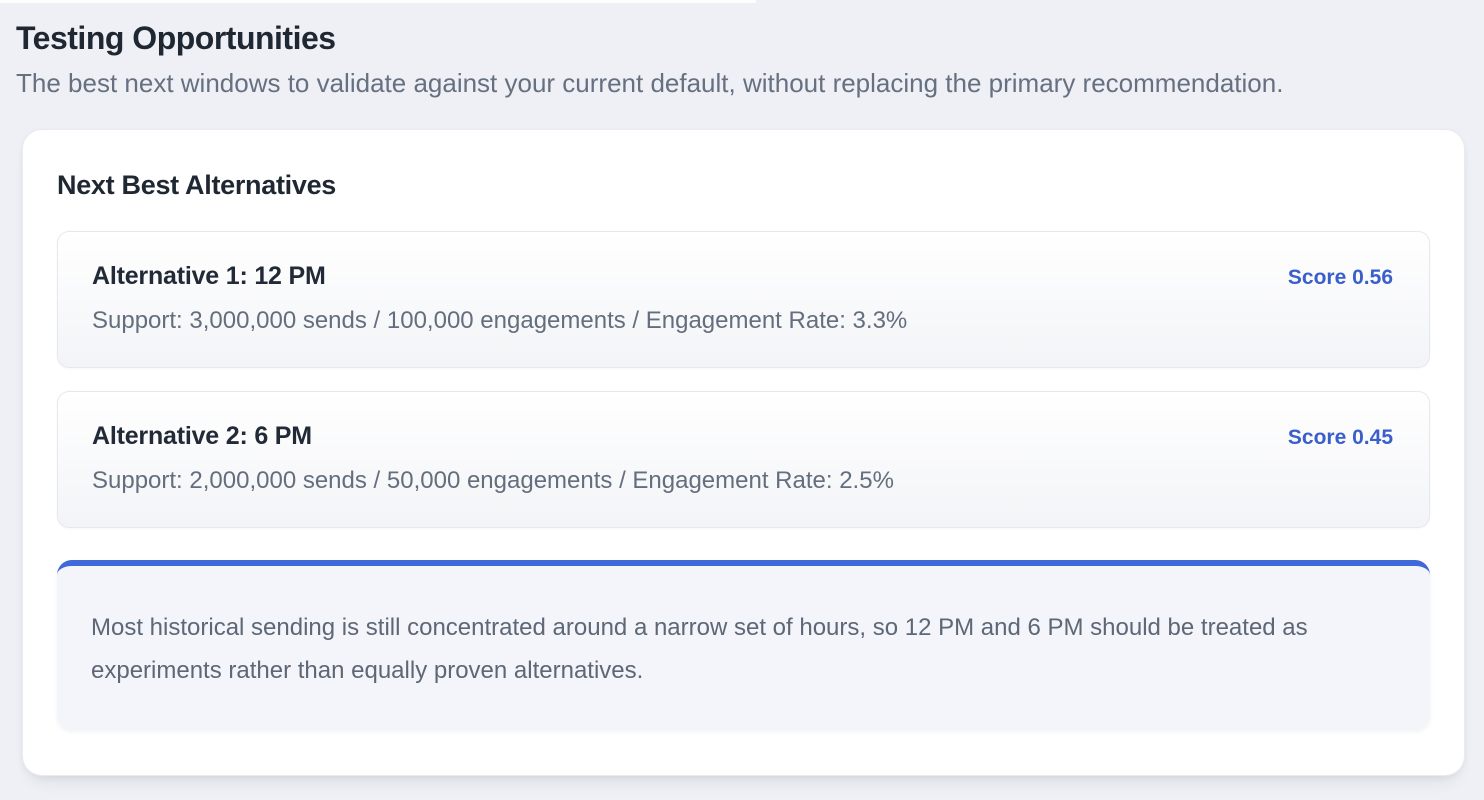 The image size is (1484, 800). What do you see at coordinates (197, 184) in the screenshot?
I see `panel-heading: Next Best Alternatives` at bounding box center [197, 184].